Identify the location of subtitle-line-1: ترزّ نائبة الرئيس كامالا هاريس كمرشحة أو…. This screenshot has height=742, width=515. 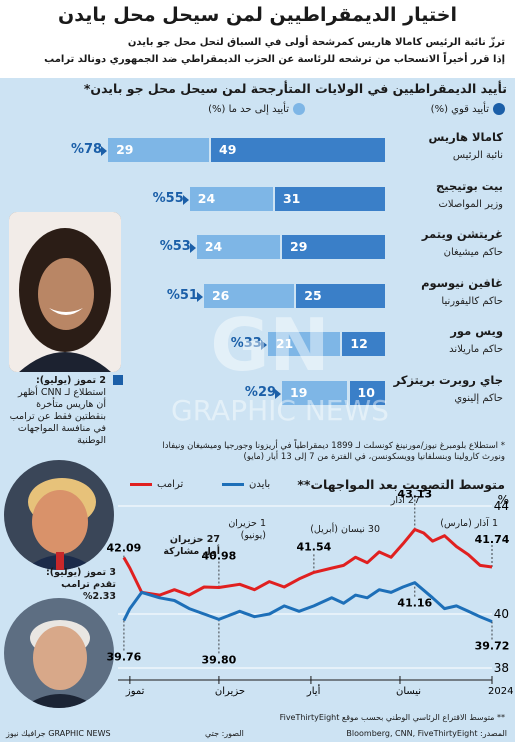
(316, 42).